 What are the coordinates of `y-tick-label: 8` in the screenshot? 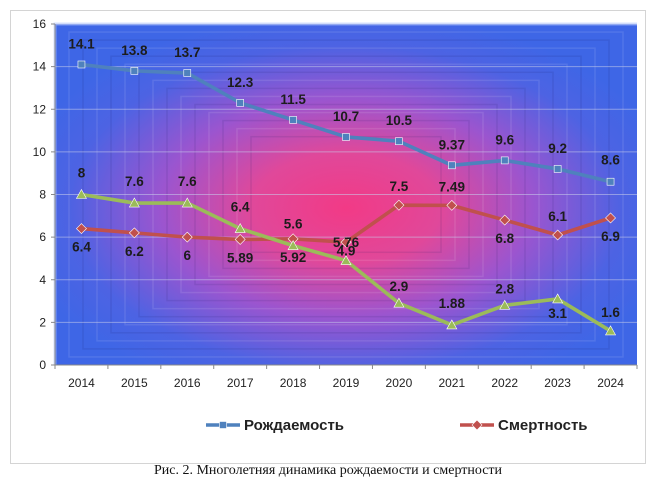 It's located at (42, 195).